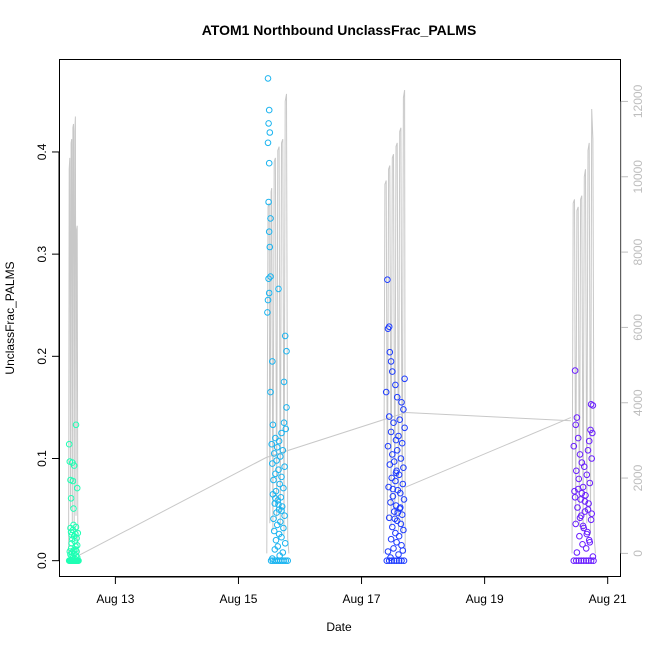 This screenshot has width=650, height=650. What do you see at coordinates (638, 177) in the screenshot?
I see `y2-tick-label: 10000` at bounding box center [638, 177].